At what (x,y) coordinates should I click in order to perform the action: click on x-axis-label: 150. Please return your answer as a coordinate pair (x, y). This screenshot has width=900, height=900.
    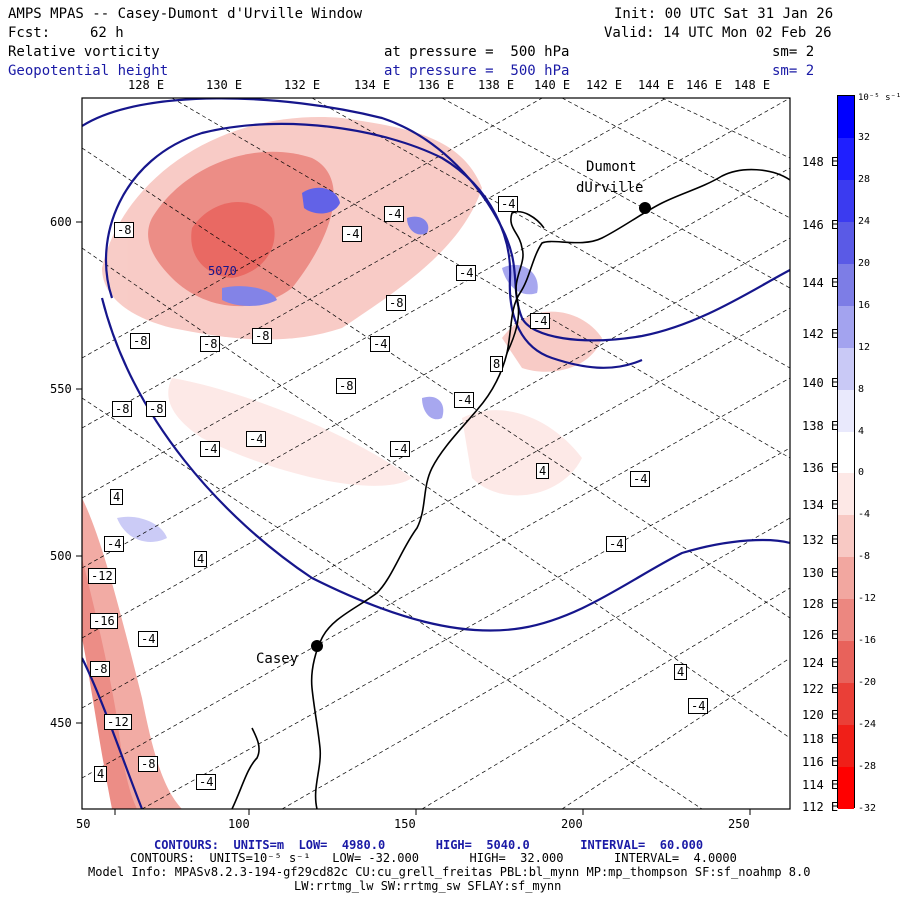
    Looking at the image, I should click on (405, 824).